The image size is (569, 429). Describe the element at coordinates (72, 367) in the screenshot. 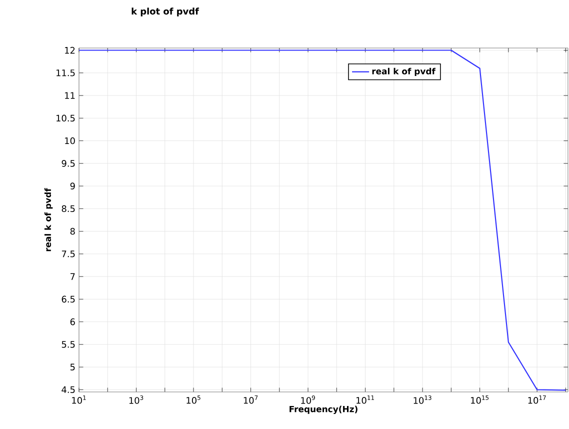

I see `y-tick-label: 5` at that location.